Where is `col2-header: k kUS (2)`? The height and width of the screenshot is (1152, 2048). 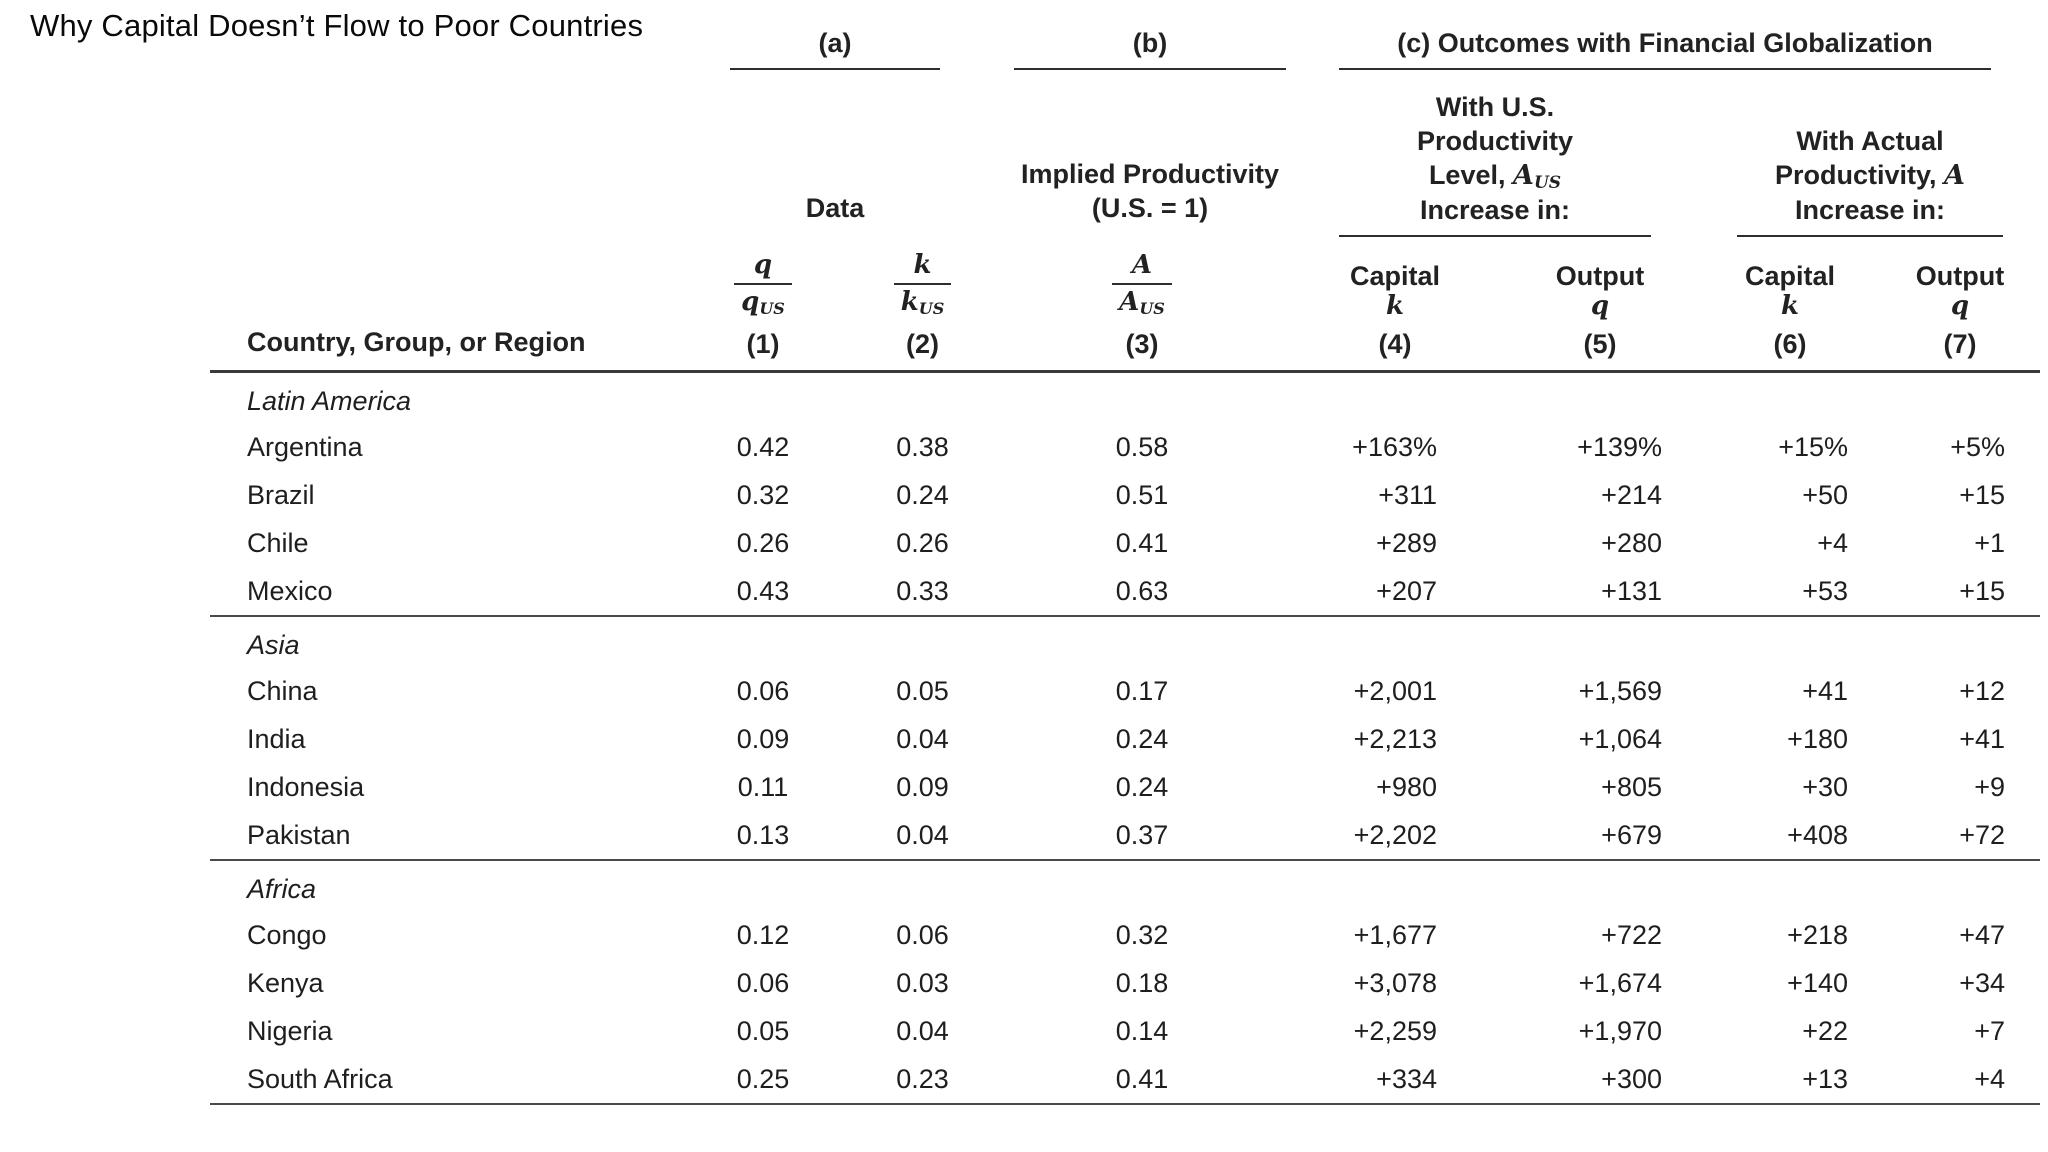
col2-header: k kUS (2) is located at coordinates (922, 305).